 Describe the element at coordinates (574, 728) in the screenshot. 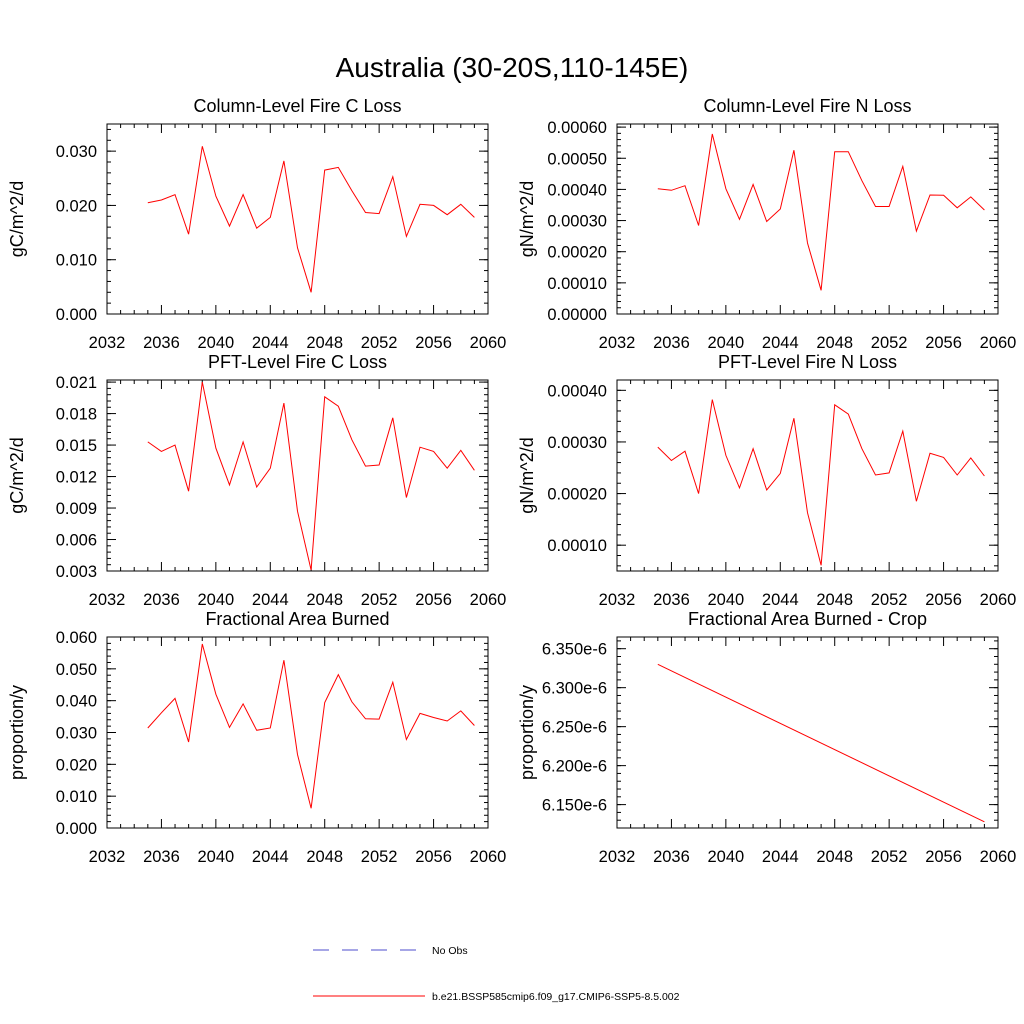

I see `y-tick-label: 6.250e-6` at that location.